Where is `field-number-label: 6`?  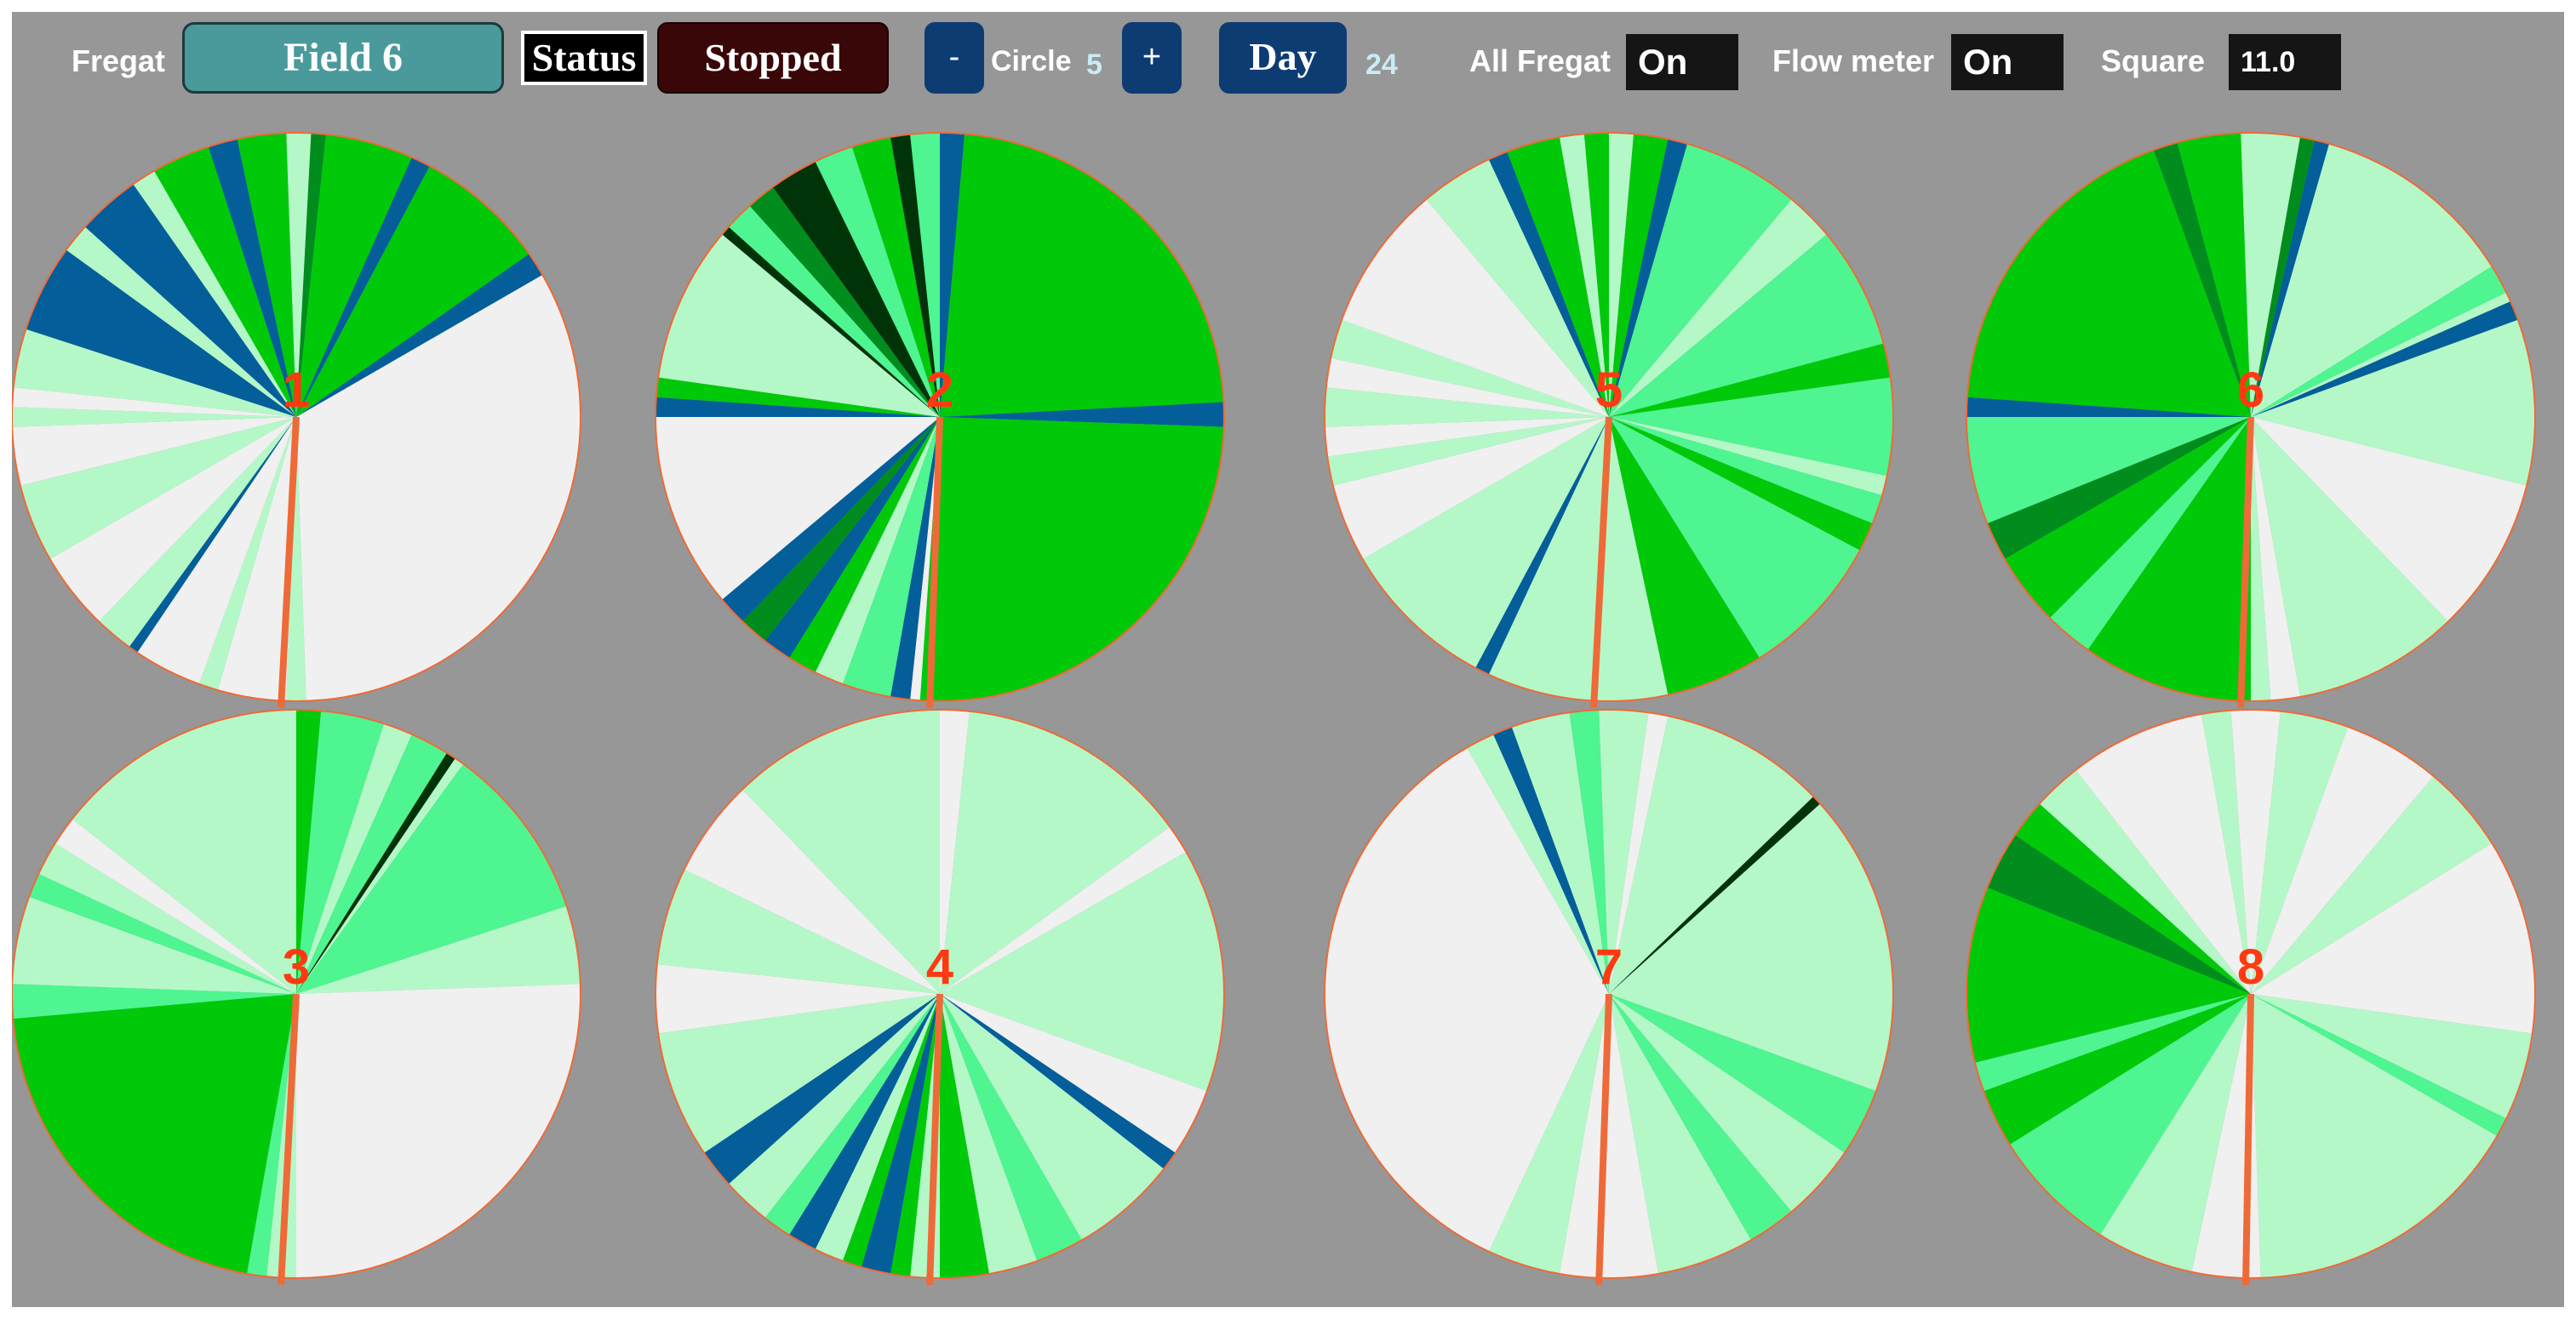
field-number-label: 6 is located at coordinates (2250, 390).